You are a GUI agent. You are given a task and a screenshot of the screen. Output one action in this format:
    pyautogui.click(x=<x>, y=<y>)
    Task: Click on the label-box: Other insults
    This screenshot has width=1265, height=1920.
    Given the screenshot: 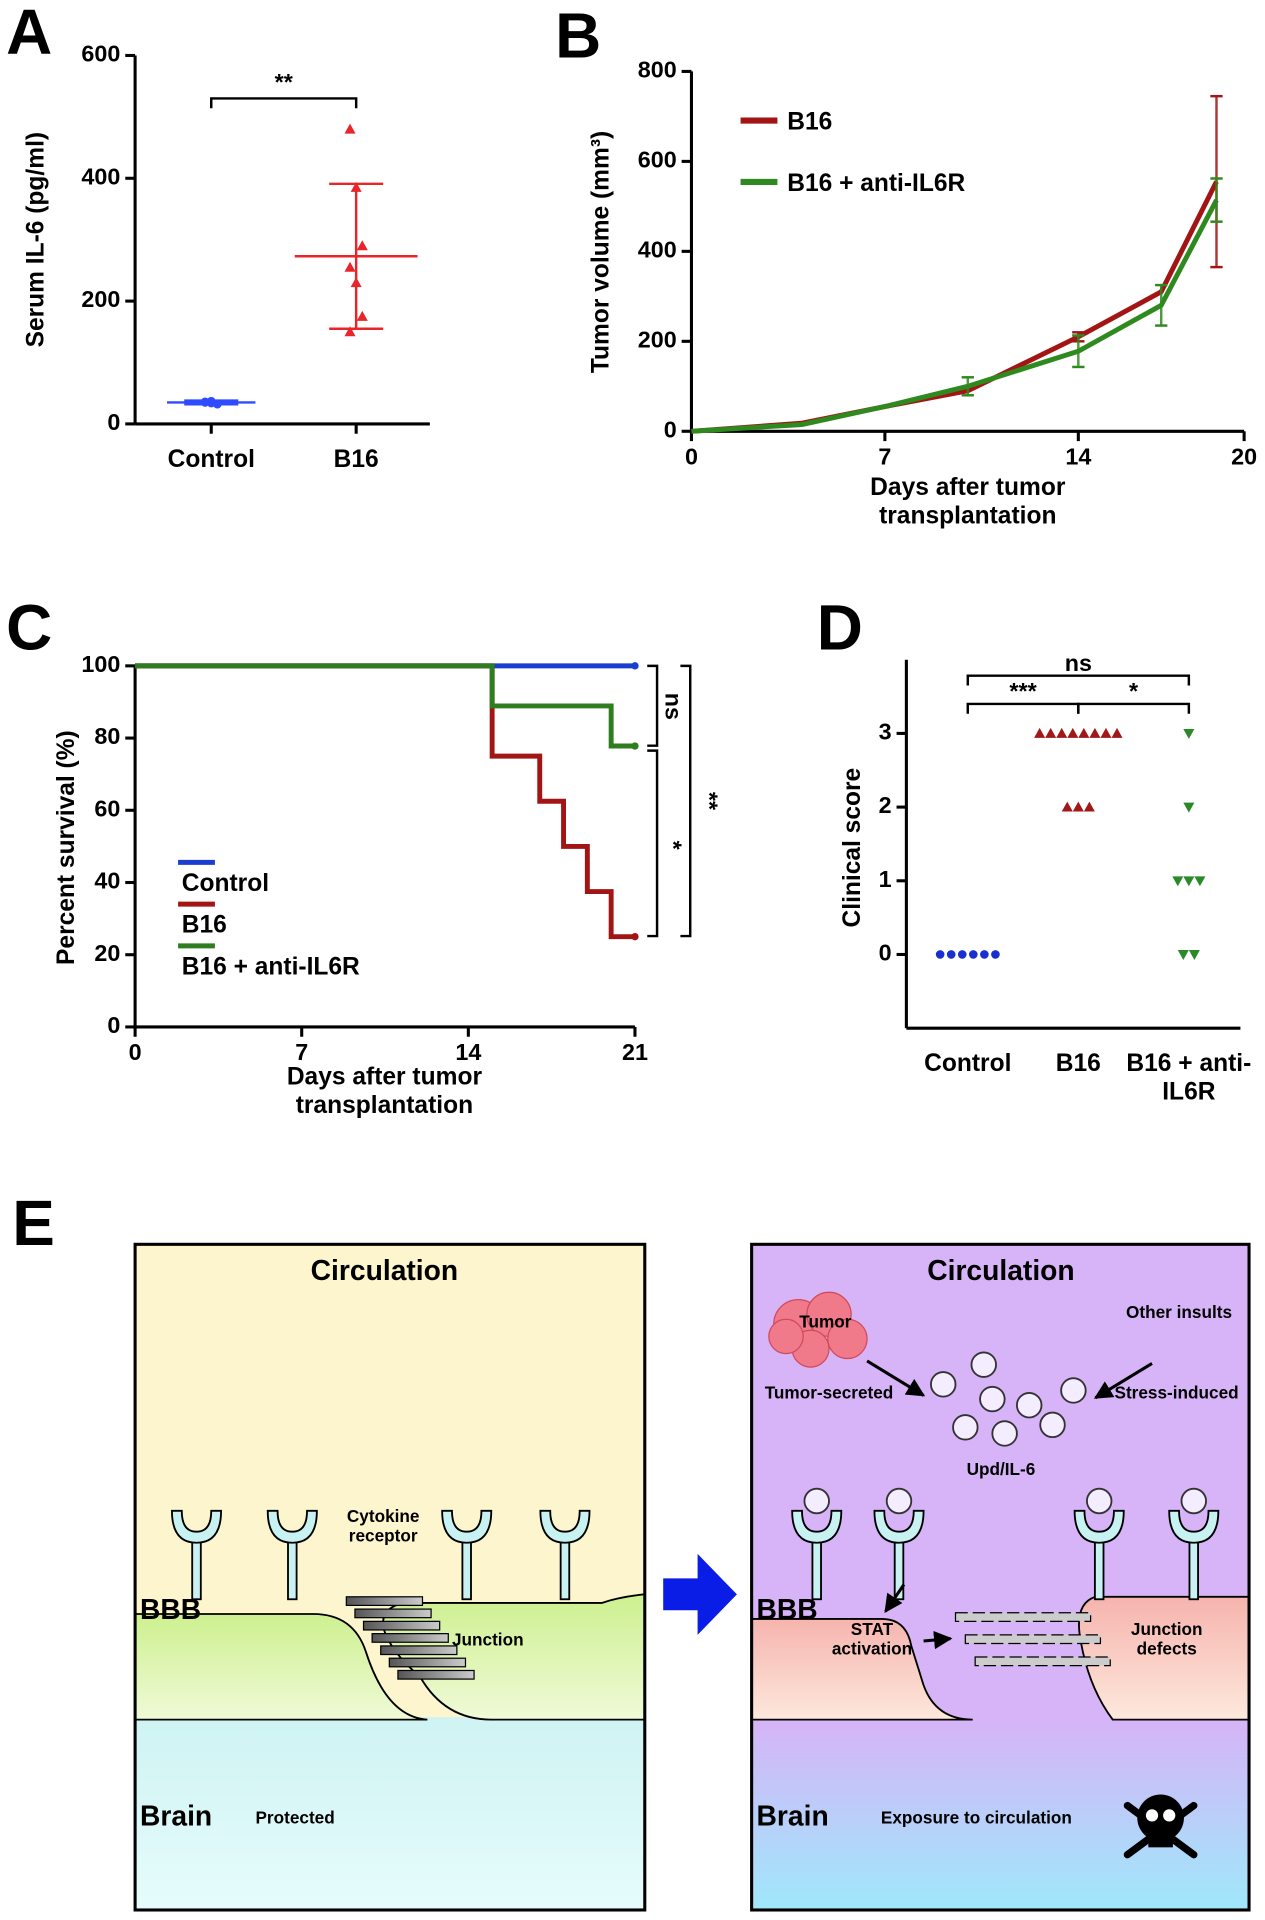 What is the action you would take?
    pyautogui.click(x=1179, y=1312)
    